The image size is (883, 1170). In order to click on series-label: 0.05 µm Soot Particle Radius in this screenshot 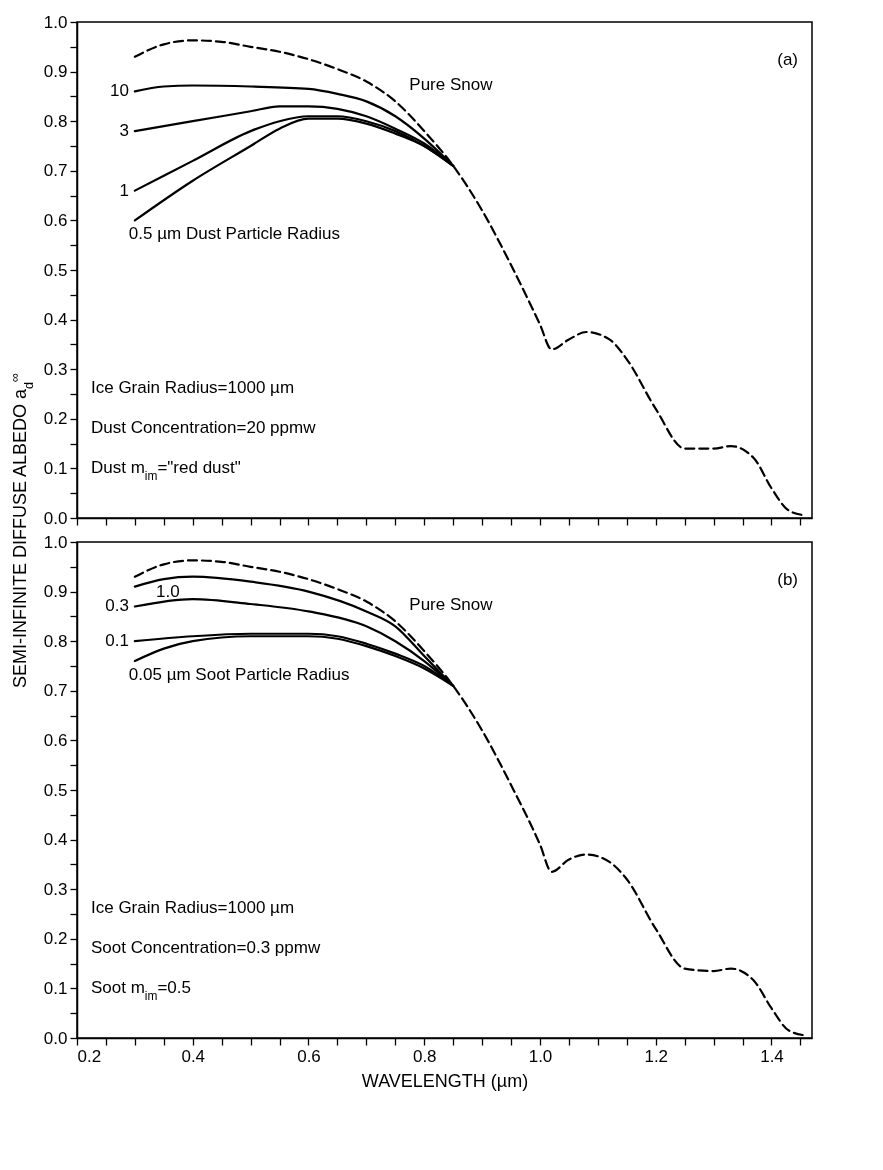, I will do `click(239, 675)`.